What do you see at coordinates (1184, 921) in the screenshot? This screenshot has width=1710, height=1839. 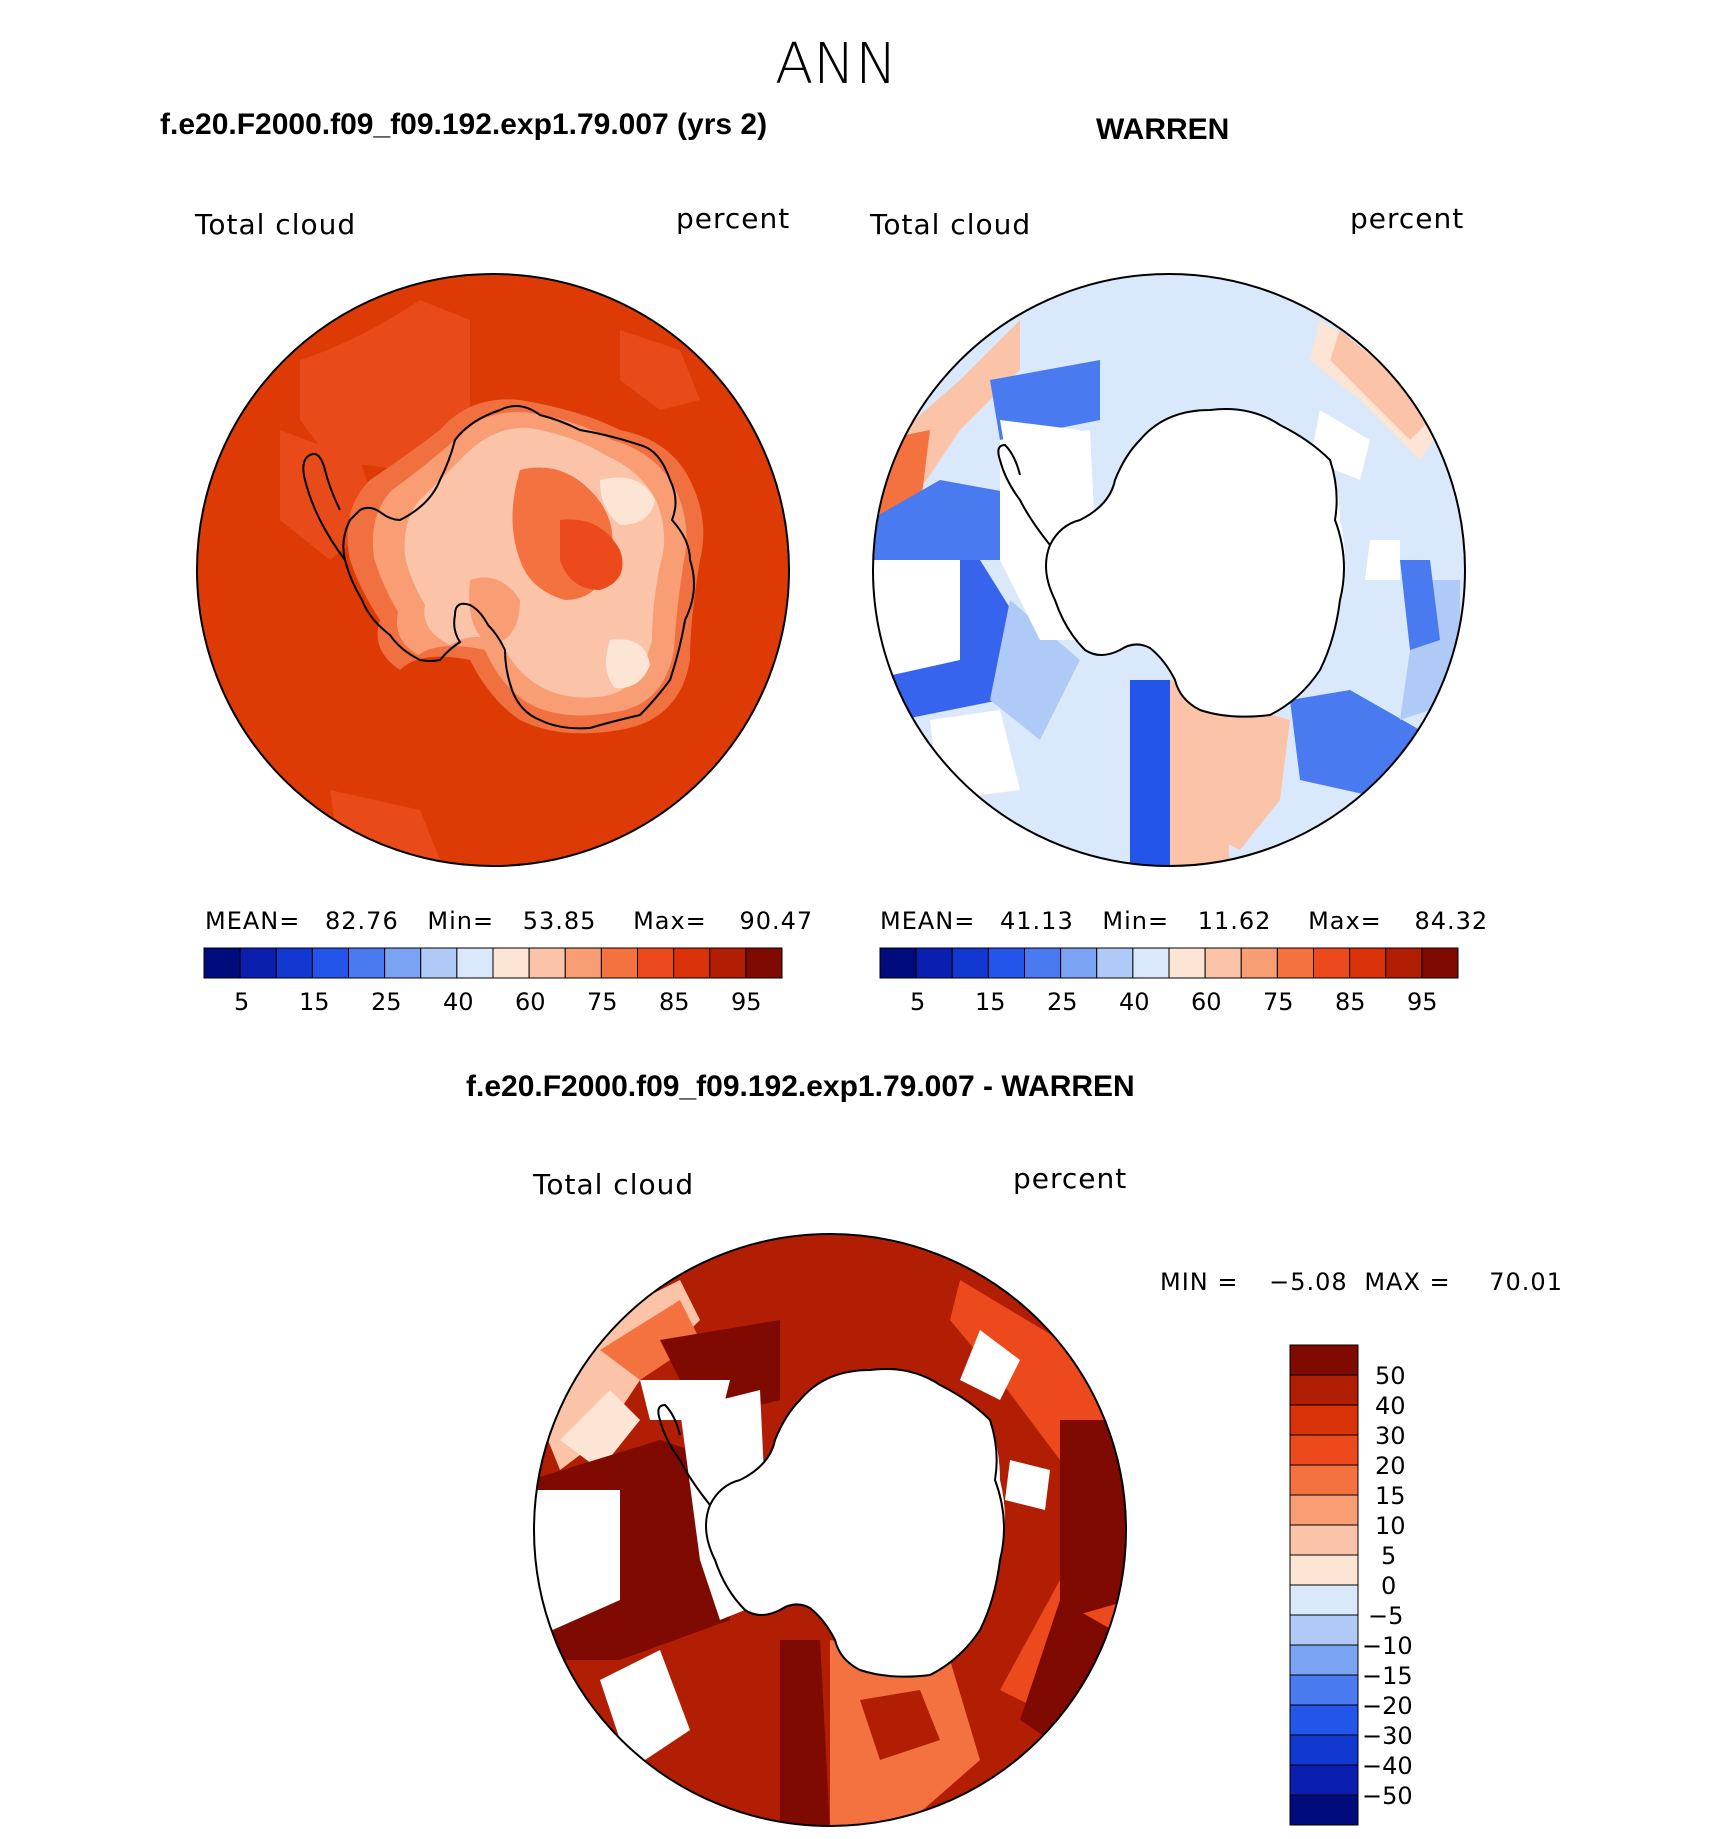 I see `obs-stats: MEAN= 41.13 Min= 11.62 Max= 84.32` at bounding box center [1184, 921].